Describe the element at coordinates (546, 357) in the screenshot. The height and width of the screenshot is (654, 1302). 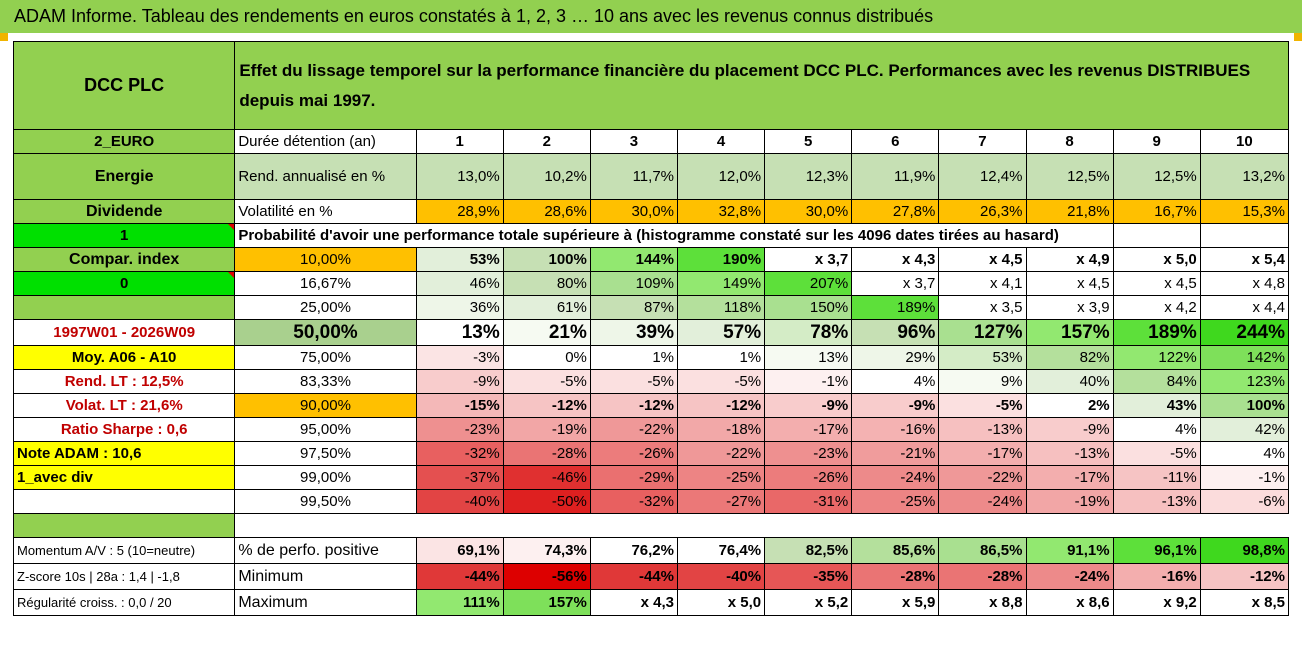
I see `probability-value: 0%` at that location.